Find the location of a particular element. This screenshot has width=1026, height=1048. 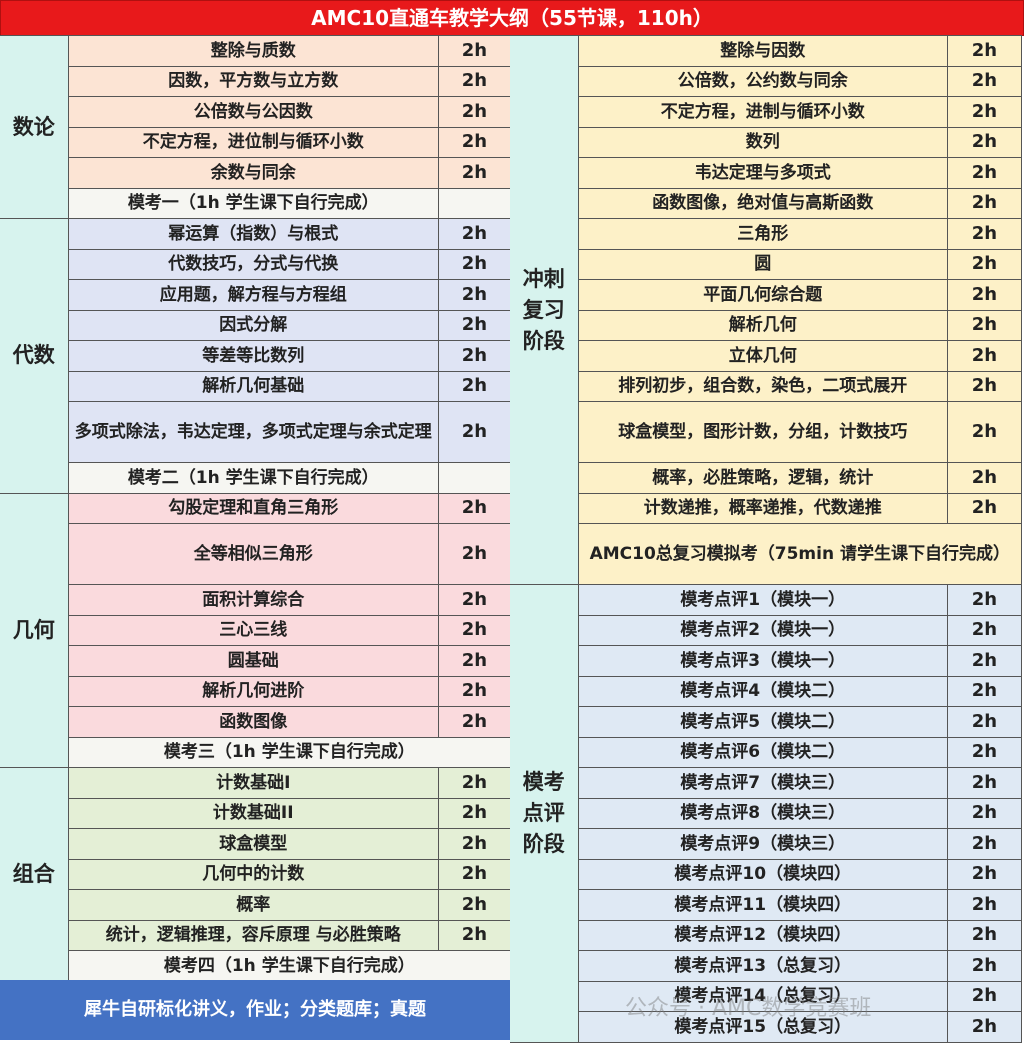

table-row: 函数图像，绝对值与高斯函数 2h is located at coordinates (766, 203).